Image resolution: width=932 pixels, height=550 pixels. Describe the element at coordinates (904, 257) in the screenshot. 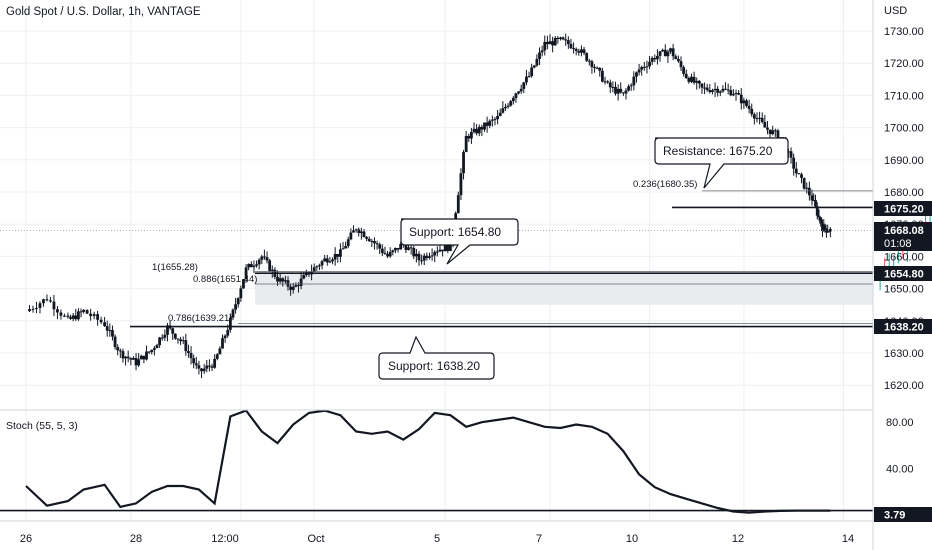

I see `price-tick: 1660.00` at that location.